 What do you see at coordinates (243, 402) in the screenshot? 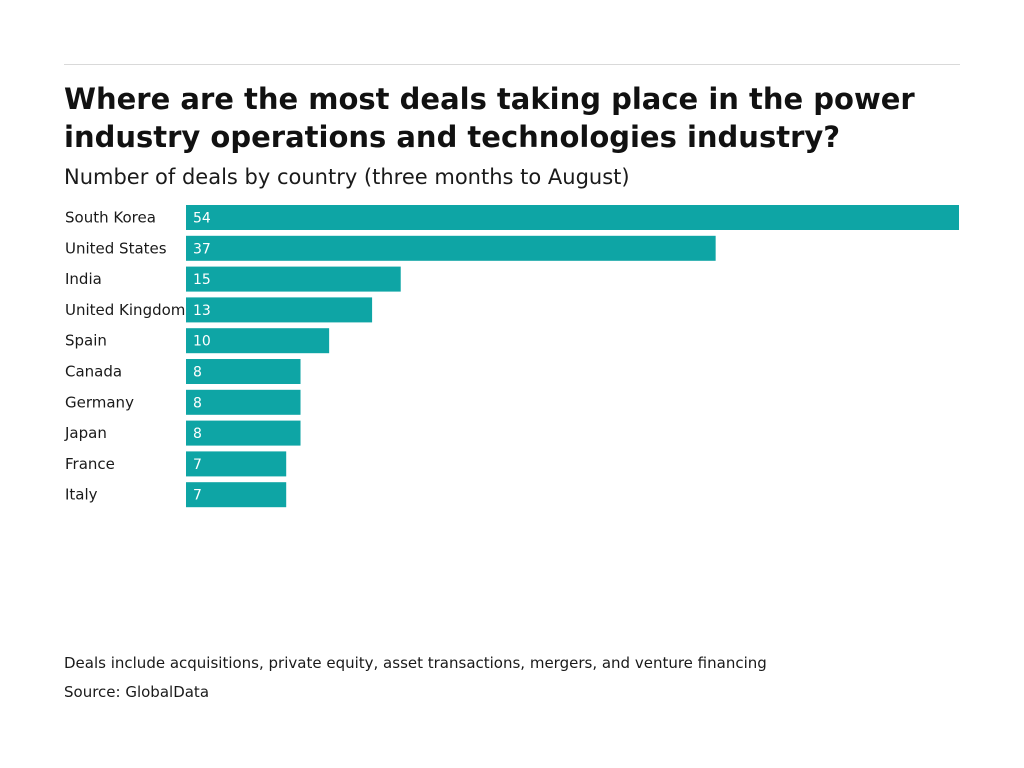
I see `bar-germany` at bounding box center [243, 402].